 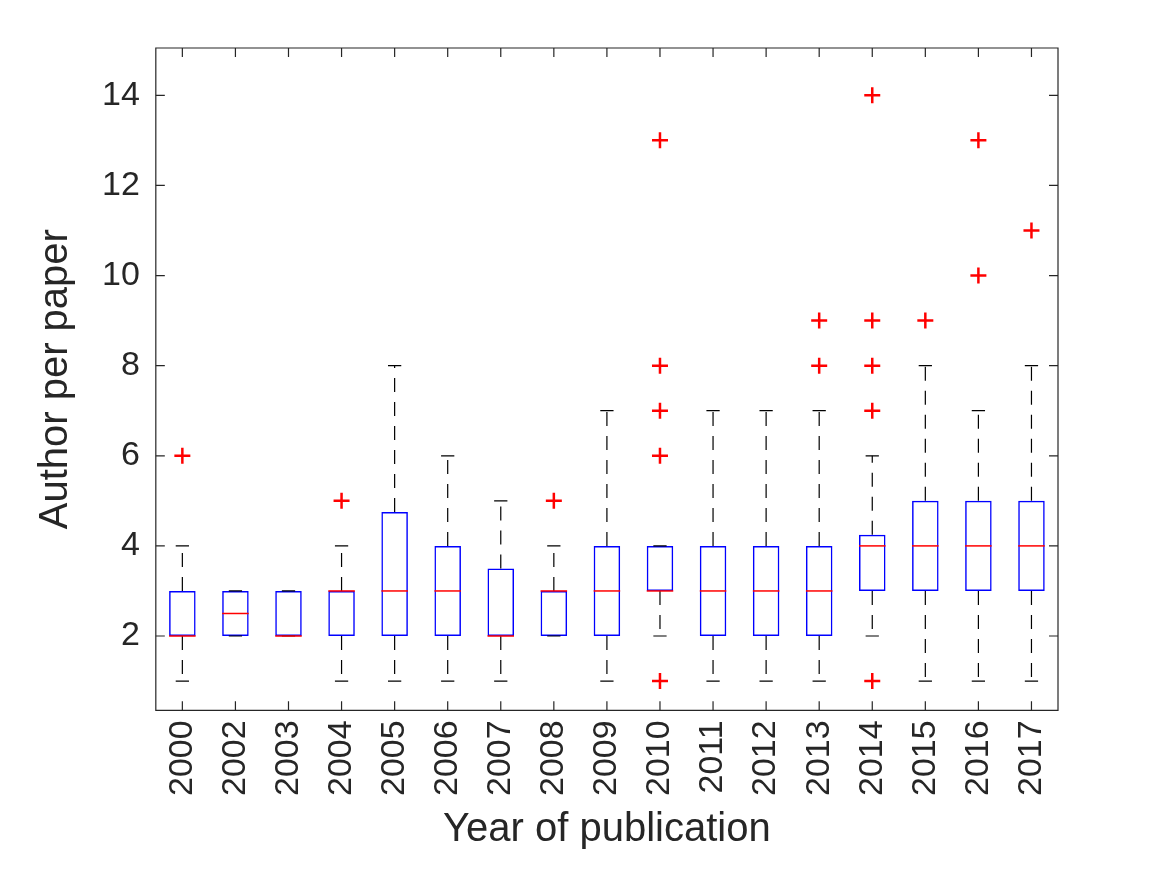 What do you see at coordinates (120, 92) in the screenshot?
I see `y-tick-label: 14` at bounding box center [120, 92].